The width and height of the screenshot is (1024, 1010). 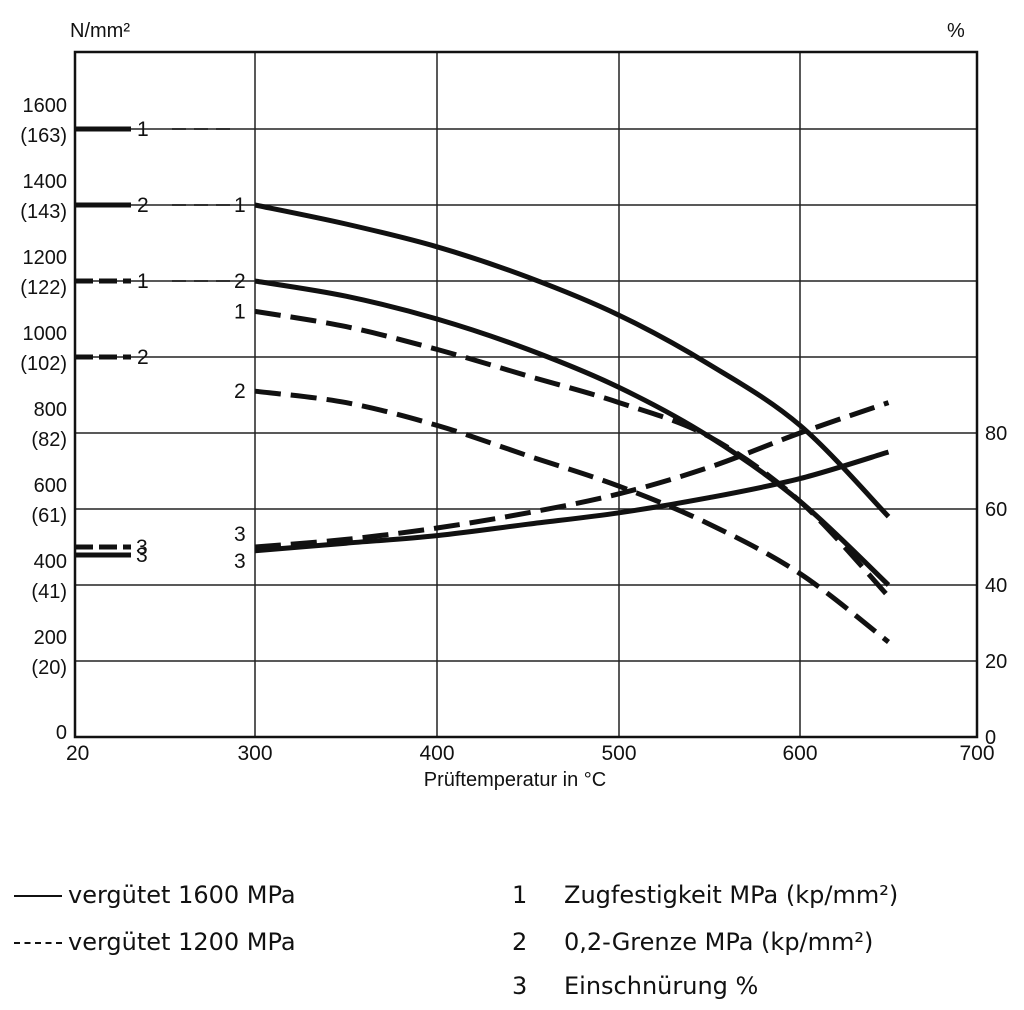 What do you see at coordinates (996, 662) in the screenshot?
I see `y-right-tick-label: 20` at bounding box center [996, 662].